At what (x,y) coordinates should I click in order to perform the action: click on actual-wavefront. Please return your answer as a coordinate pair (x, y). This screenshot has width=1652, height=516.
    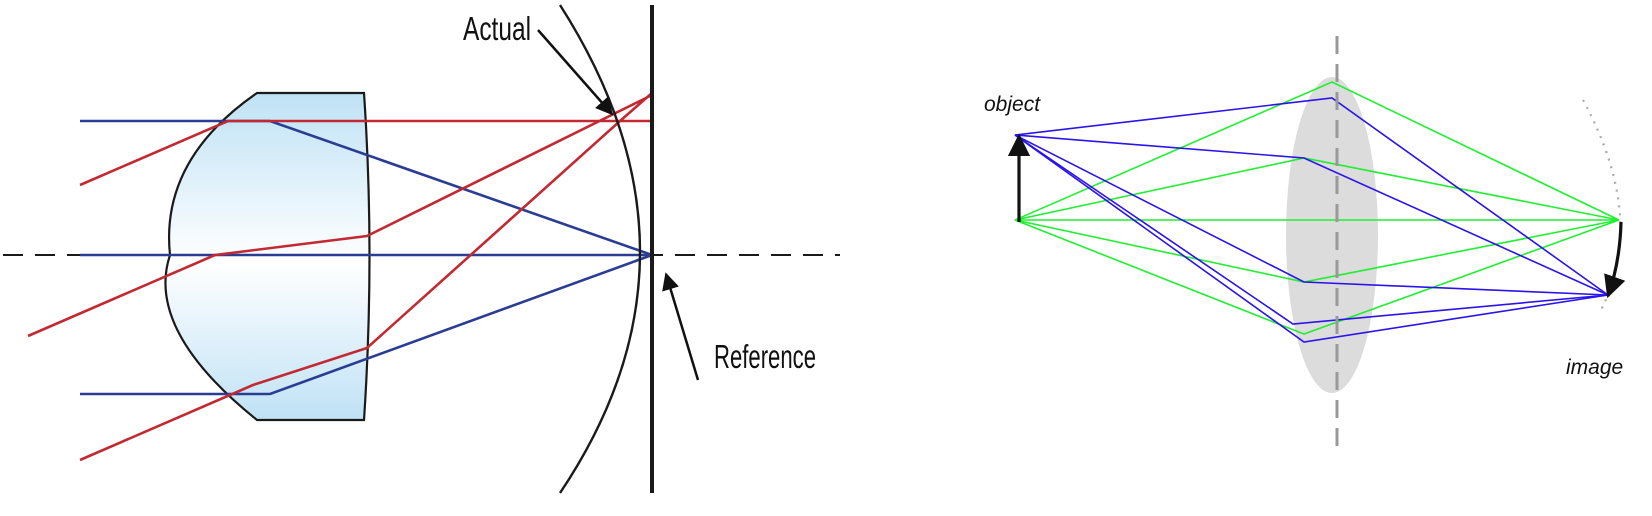
    Looking at the image, I should click on (600, 249).